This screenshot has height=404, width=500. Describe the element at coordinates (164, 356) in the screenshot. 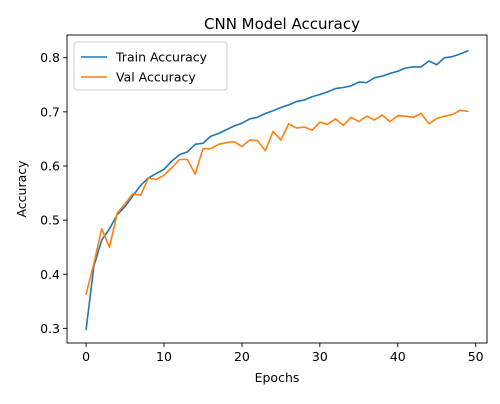

I see `x-tick-label: 10` at that location.